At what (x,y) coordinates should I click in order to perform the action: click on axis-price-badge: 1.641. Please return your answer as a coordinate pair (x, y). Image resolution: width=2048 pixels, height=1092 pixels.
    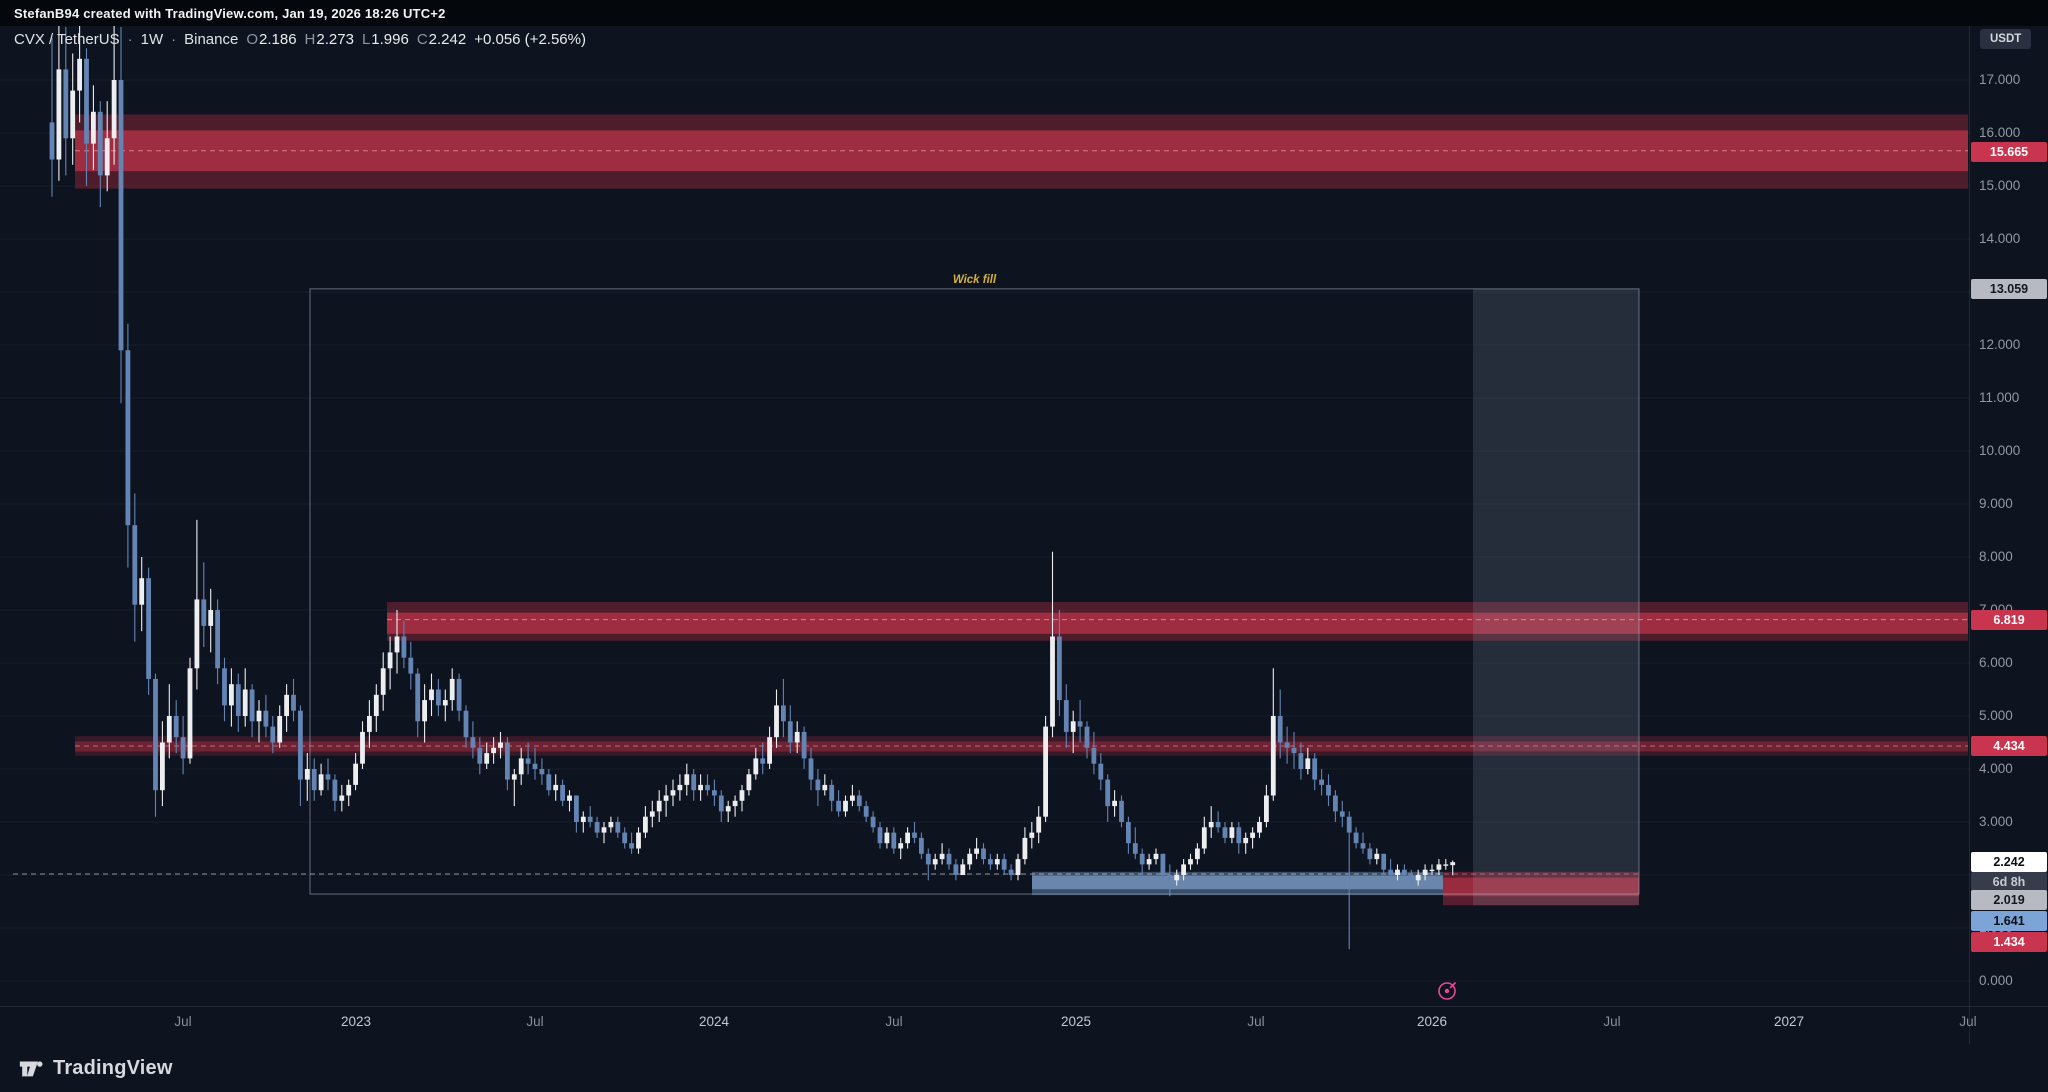
    Looking at the image, I should click on (2009, 921).